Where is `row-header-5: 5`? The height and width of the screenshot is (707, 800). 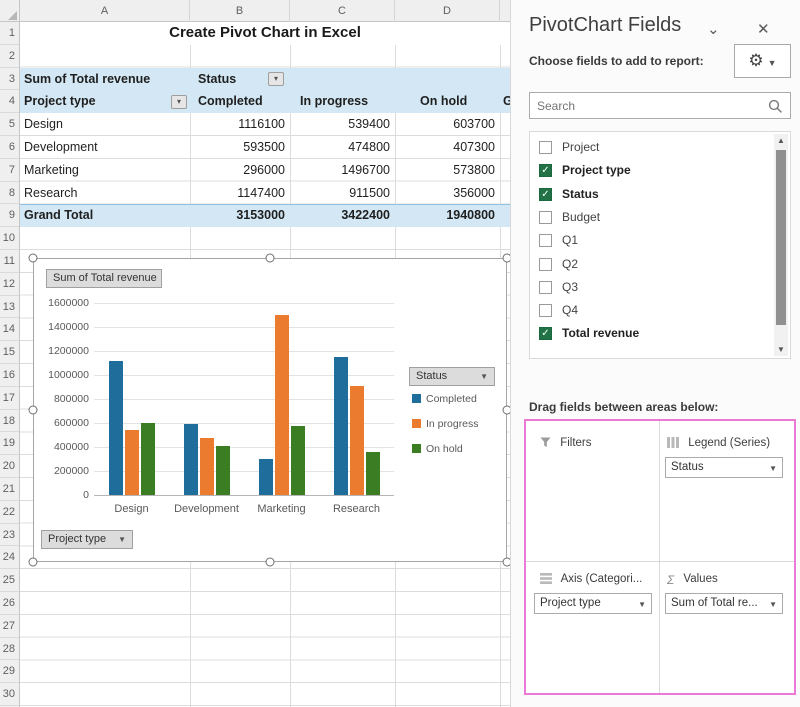
row-header-5: 5 is located at coordinates (9, 124).